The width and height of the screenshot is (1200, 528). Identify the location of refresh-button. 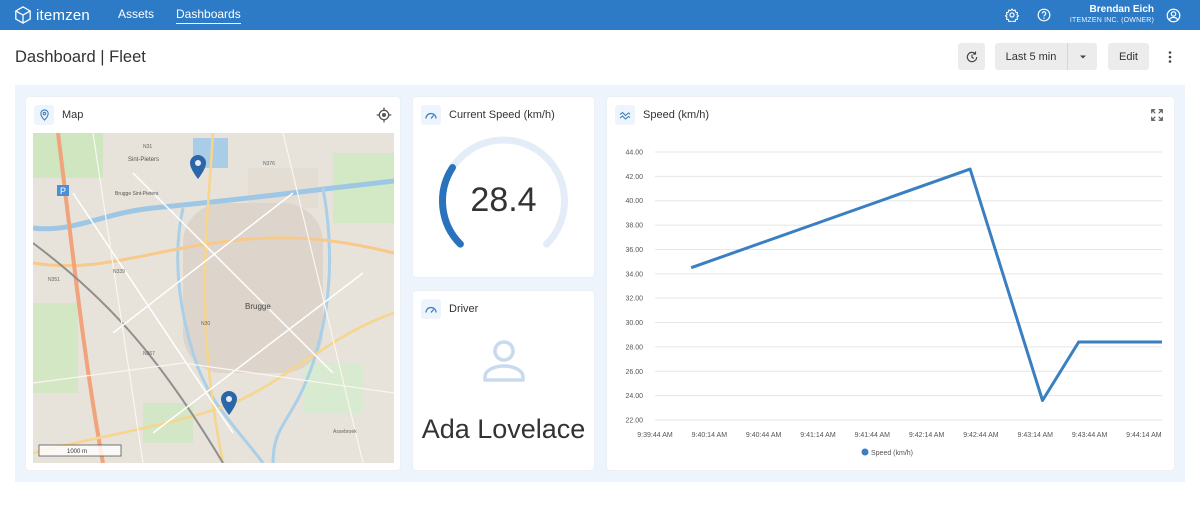
(971, 56).